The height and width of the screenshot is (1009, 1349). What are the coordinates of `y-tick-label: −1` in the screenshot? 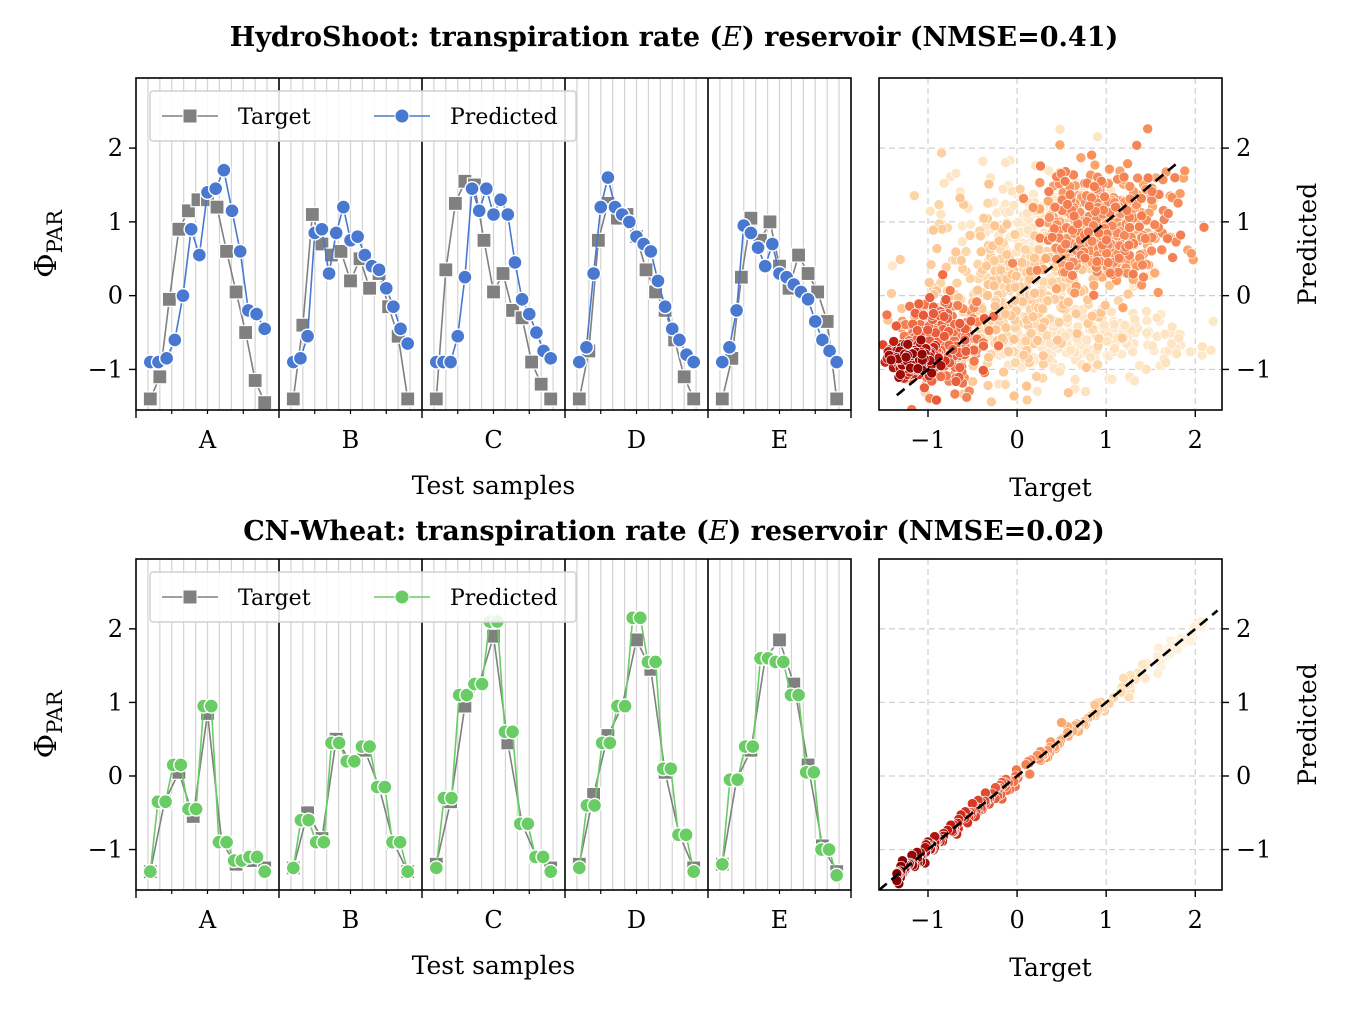 It's located at (105, 850).